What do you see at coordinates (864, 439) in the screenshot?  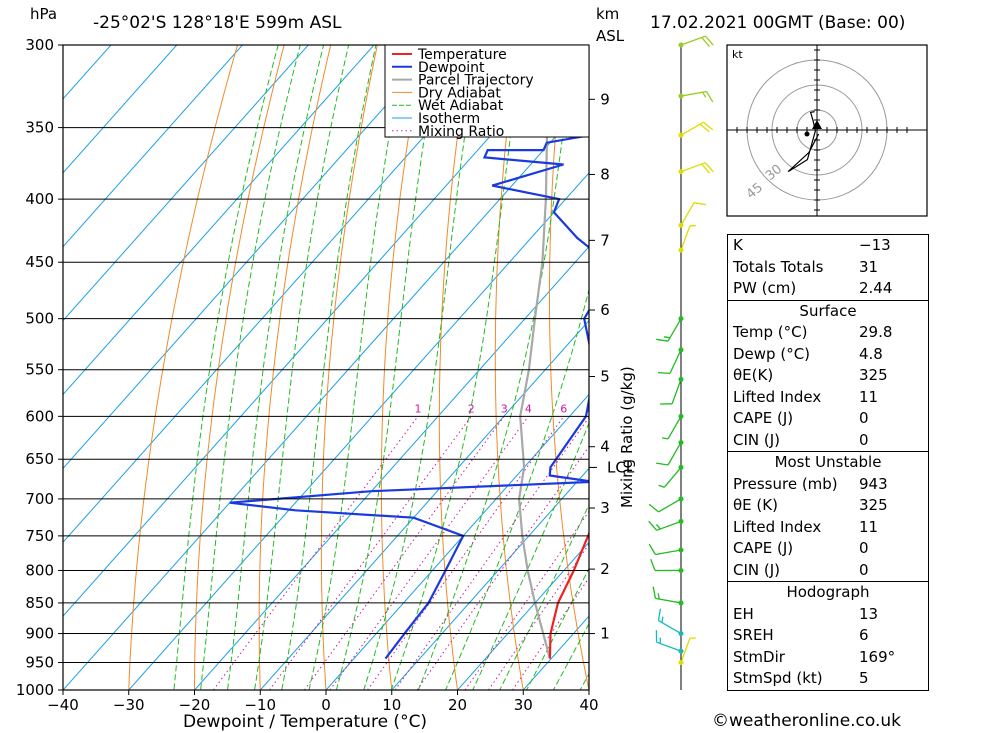 I see `surface-row-value: 0` at bounding box center [864, 439].